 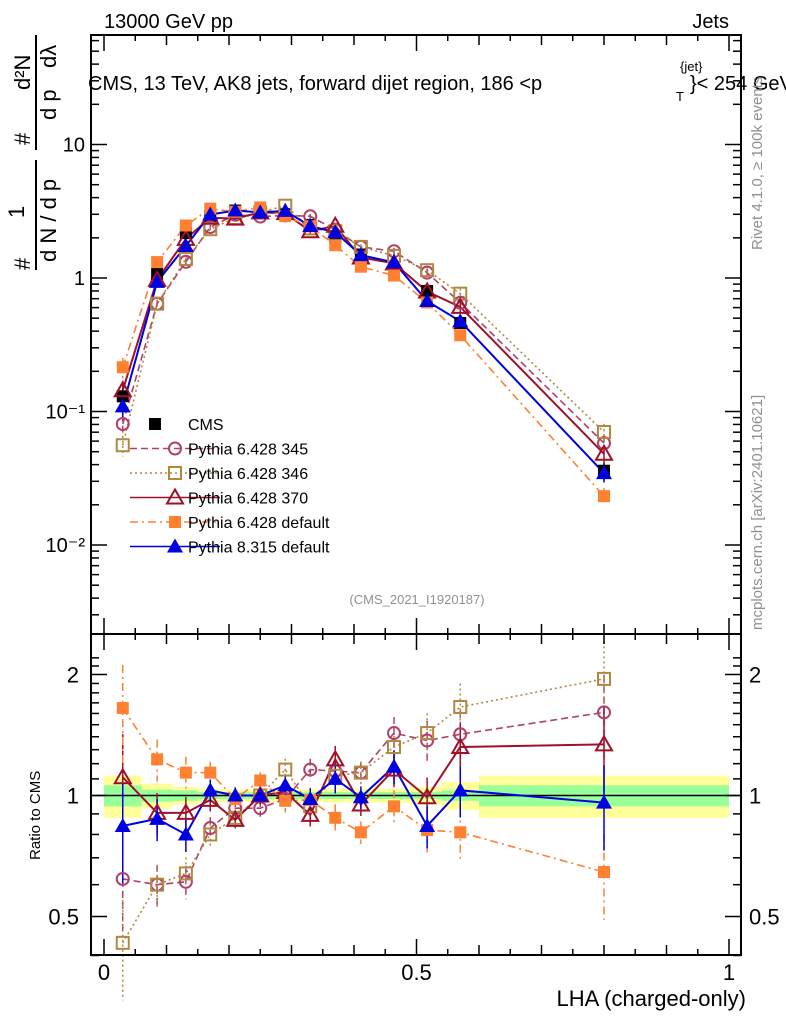 What do you see at coordinates (66, 413) in the screenshot?
I see `y-tick-label: 10⁻¹` at bounding box center [66, 413].